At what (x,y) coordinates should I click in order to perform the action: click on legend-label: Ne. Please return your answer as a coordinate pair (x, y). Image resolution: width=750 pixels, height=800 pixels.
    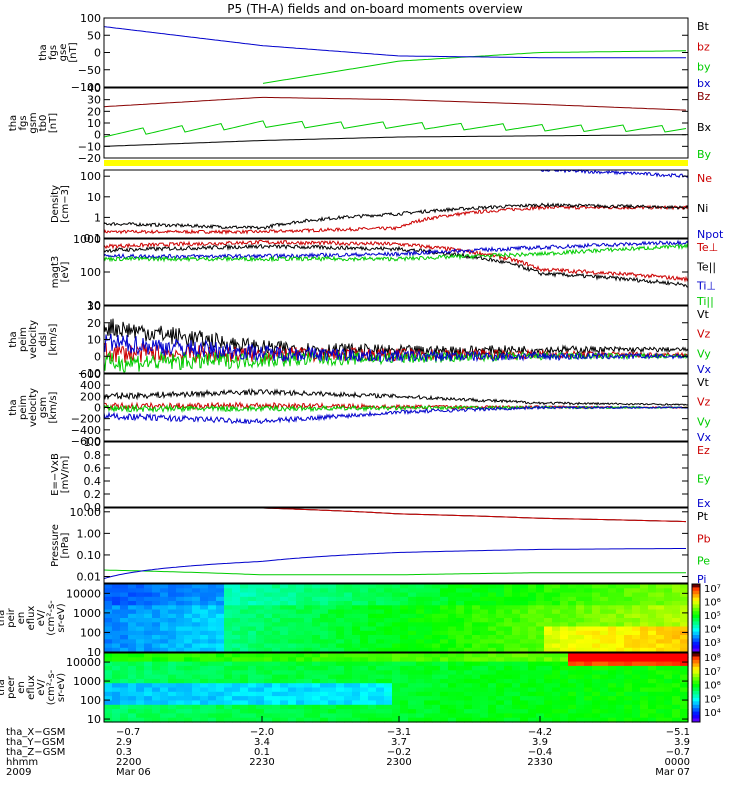
    Looking at the image, I should click on (704, 178).